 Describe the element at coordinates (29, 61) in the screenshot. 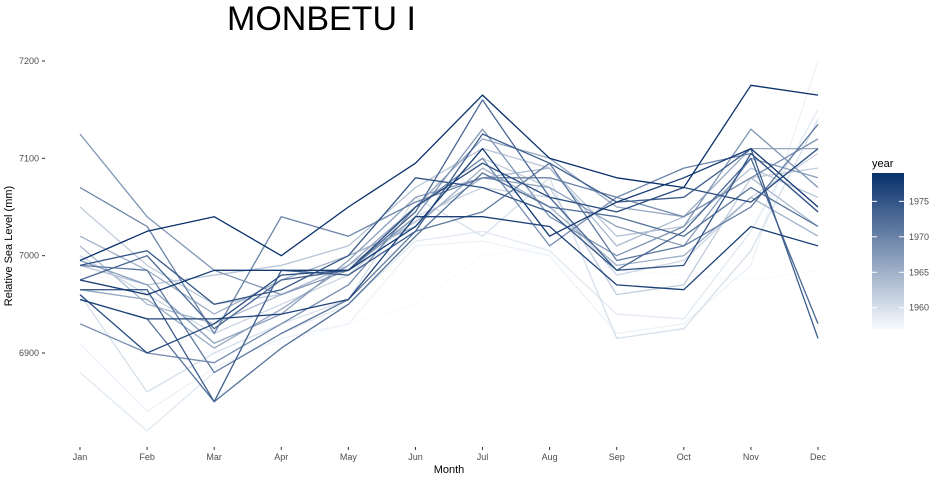

I see `y-tick-label: 7200` at that location.